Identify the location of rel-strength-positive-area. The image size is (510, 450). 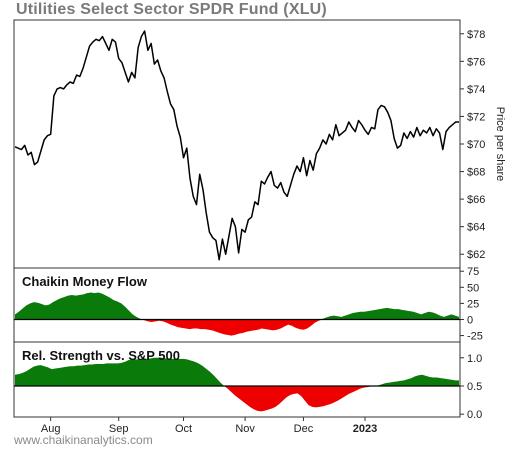
(237, 371).